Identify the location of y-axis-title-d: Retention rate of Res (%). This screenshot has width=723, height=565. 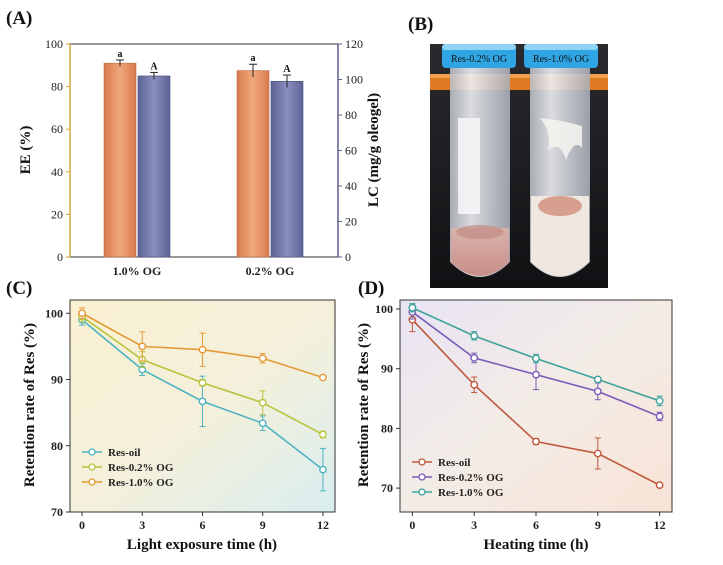
(364, 405).